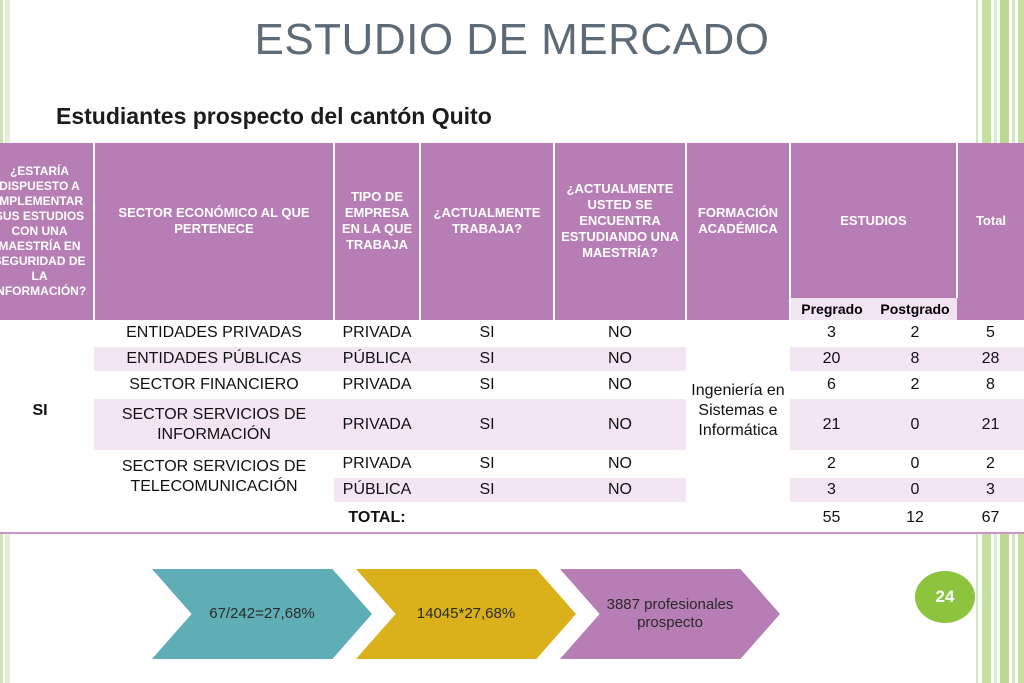 The width and height of the screenshot is (1024, 683). I want to click on total-cell: 3, so click(990, 490).